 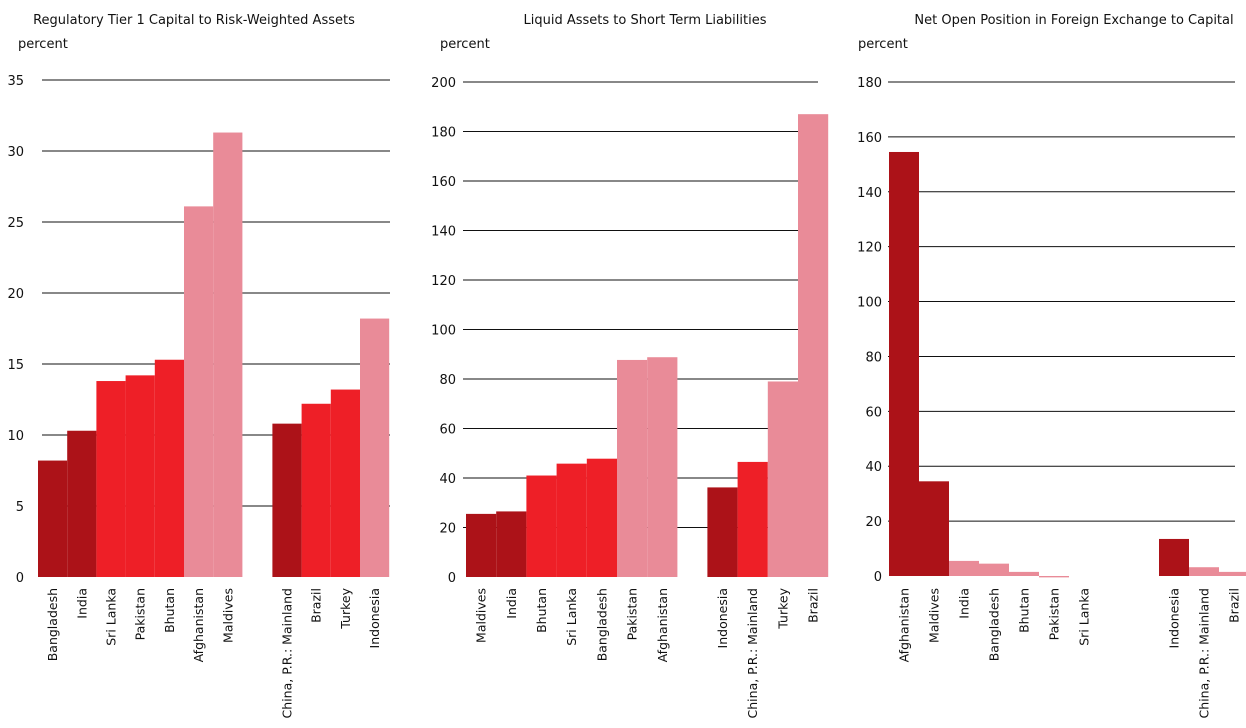 I want to click on y-tick-label: 200, so click(x=443, y=83).